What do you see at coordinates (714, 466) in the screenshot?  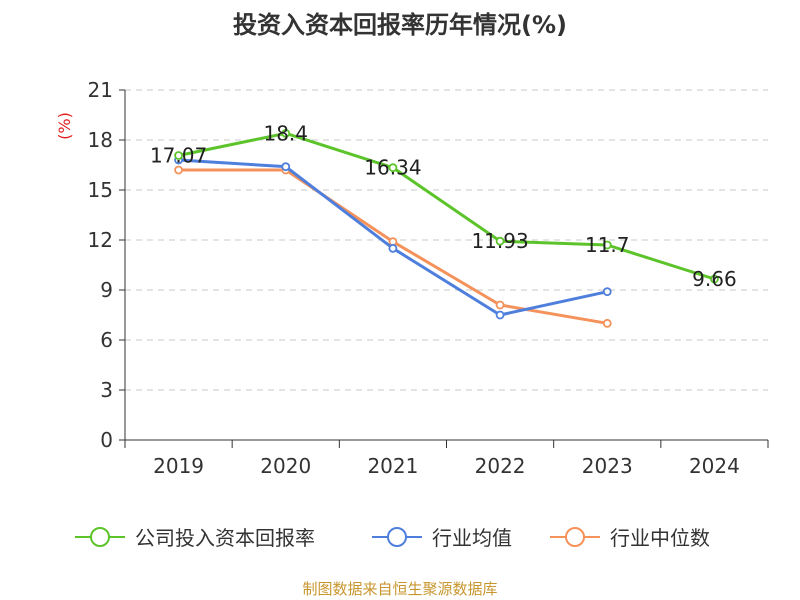 I see `x-tick-label: 2024` at bounding box center [714, 466].